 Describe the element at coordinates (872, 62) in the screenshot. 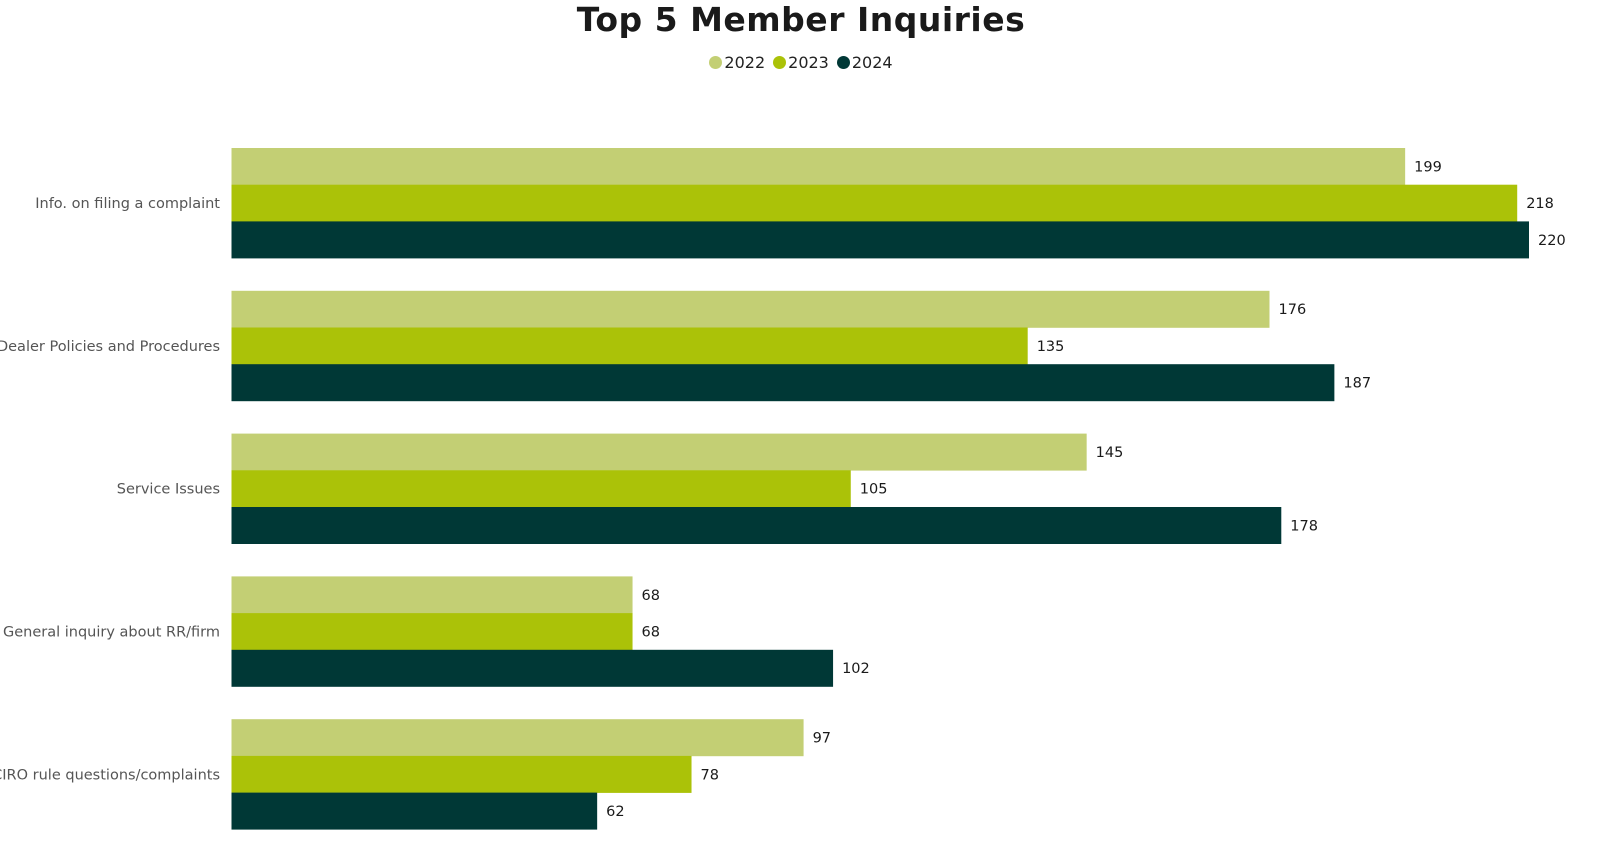

I see `legend-label: 2024` at that location.